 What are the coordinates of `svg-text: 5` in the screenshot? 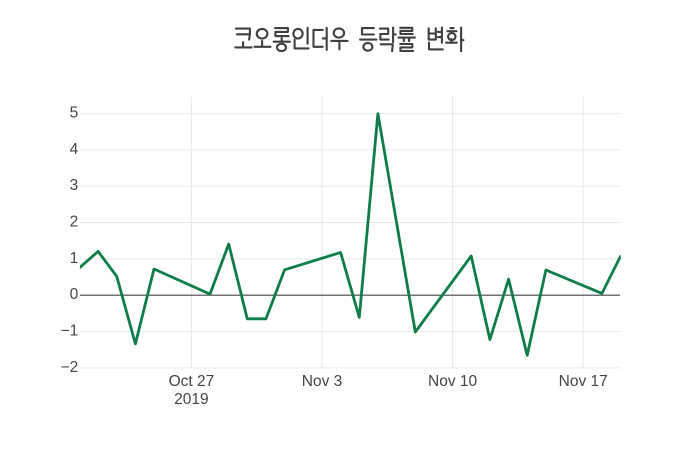 It's located at (74, 113).